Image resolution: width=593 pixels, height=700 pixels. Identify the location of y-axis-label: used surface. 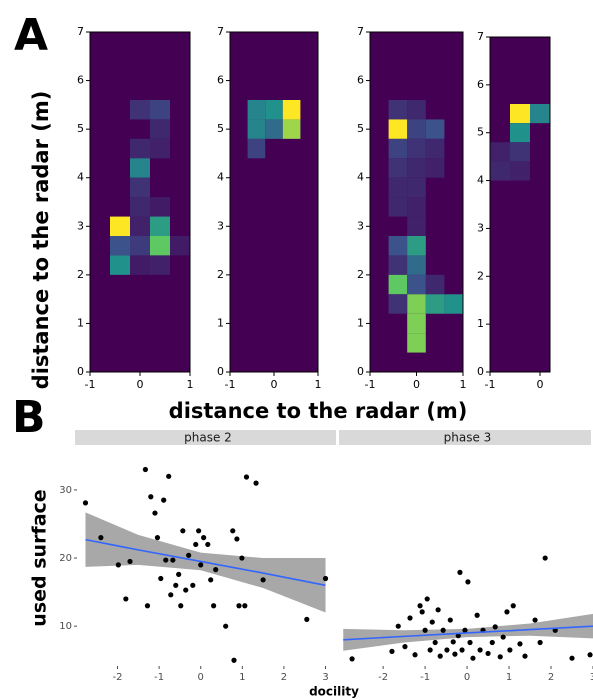
(40, 557).